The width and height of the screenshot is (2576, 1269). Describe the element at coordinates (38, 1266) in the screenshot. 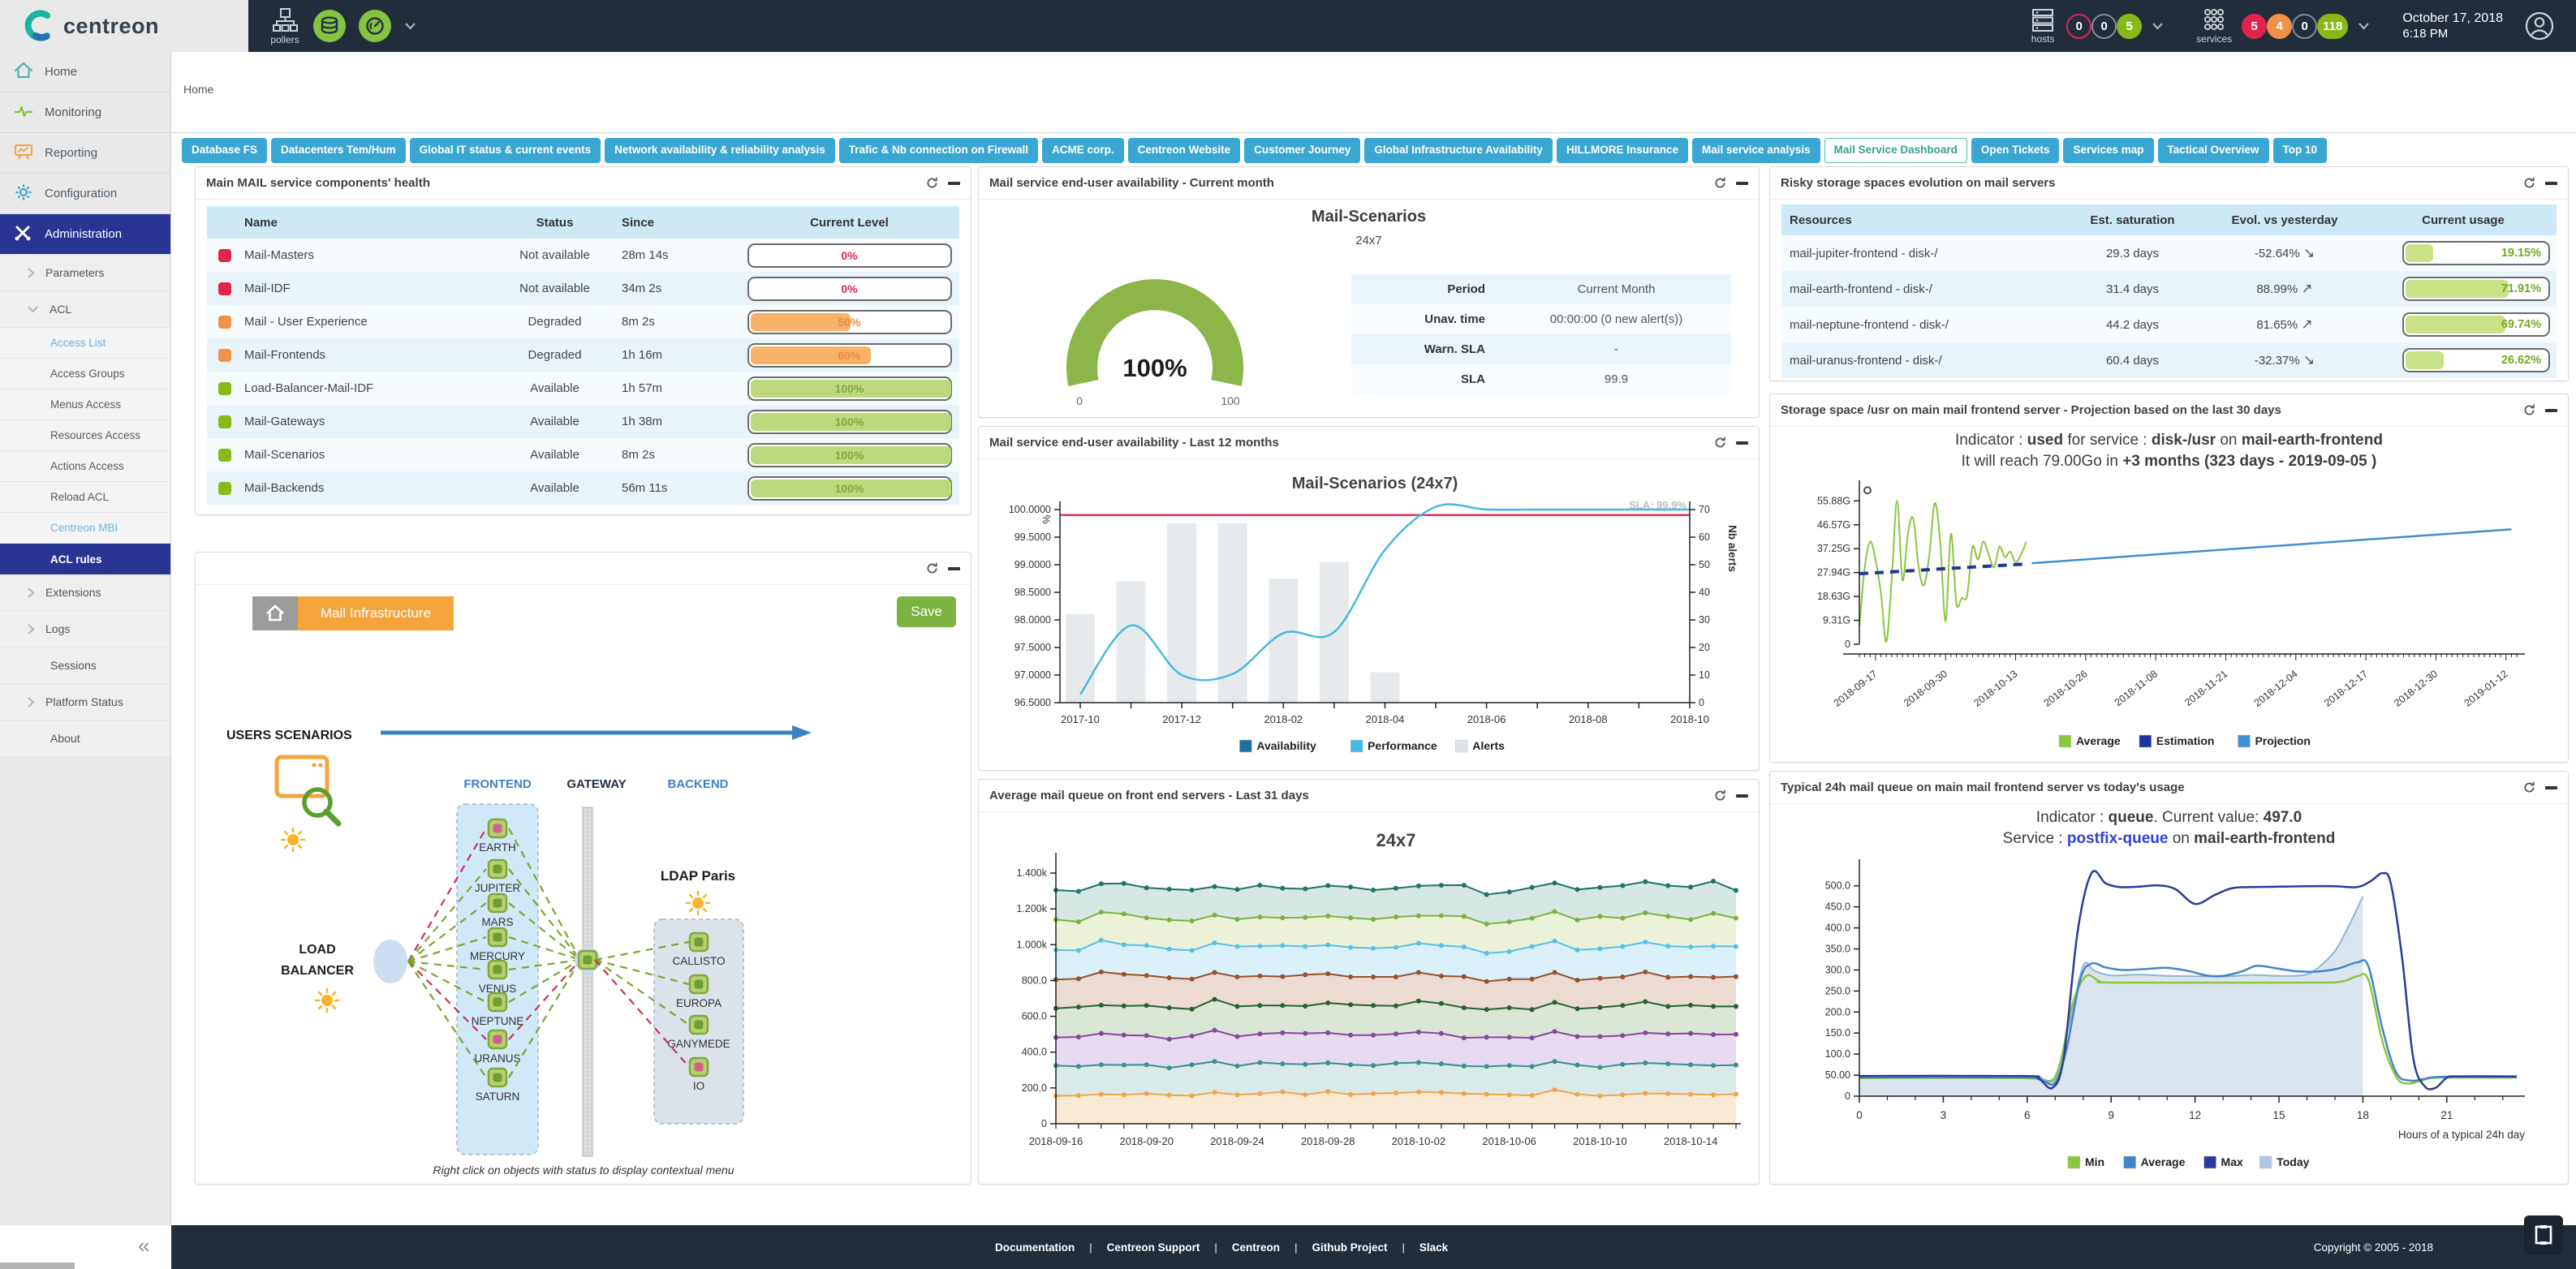

I see `horizontal-scrollbar` at that location.